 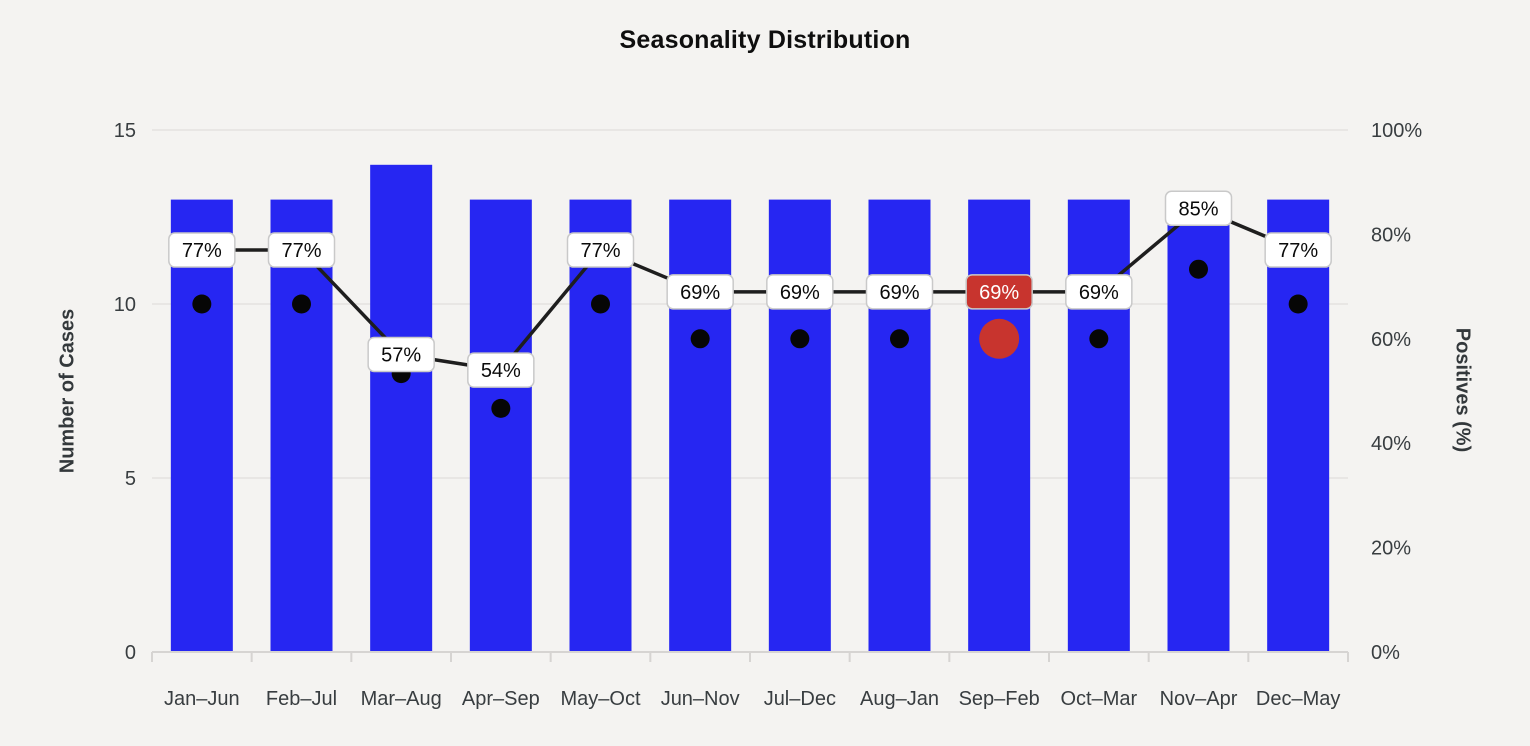 What do you see at coordinates (899, 699) in the screenshot?
I see `x-category-label: Aug–Jan` at bounding box center [899, 699].